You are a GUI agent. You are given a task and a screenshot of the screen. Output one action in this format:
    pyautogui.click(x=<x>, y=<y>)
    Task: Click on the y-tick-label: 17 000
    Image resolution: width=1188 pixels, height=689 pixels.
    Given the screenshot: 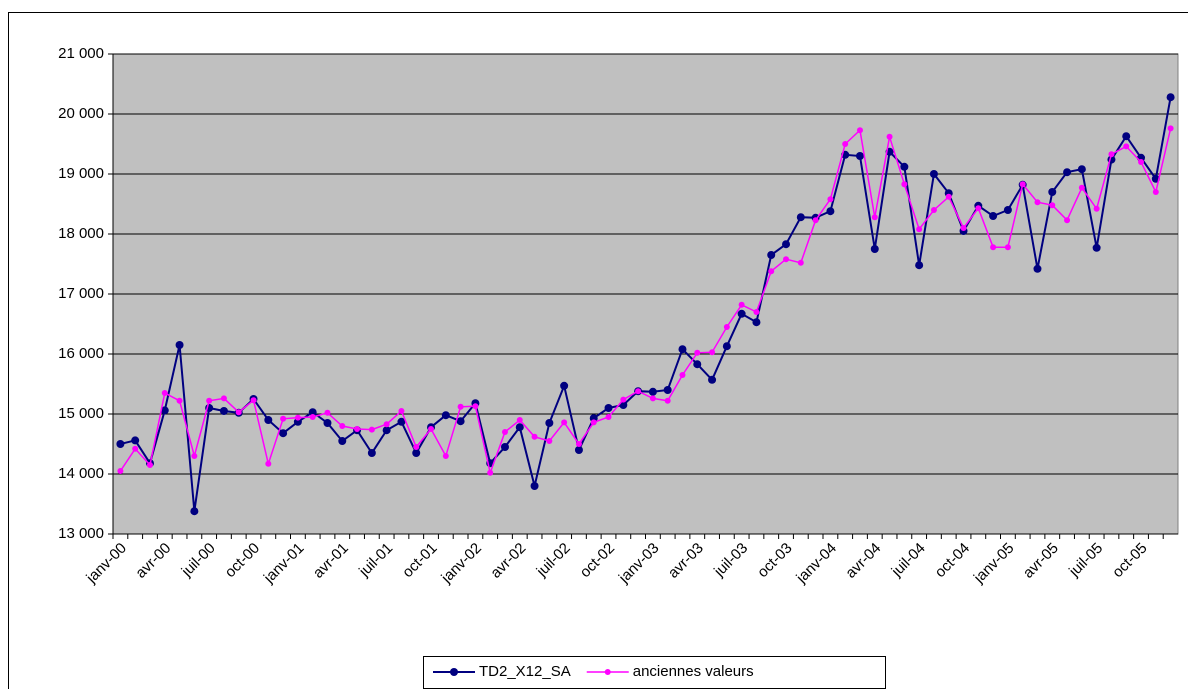 What is the action you would take?
    pyautogui.click(x=81, y=293)
    